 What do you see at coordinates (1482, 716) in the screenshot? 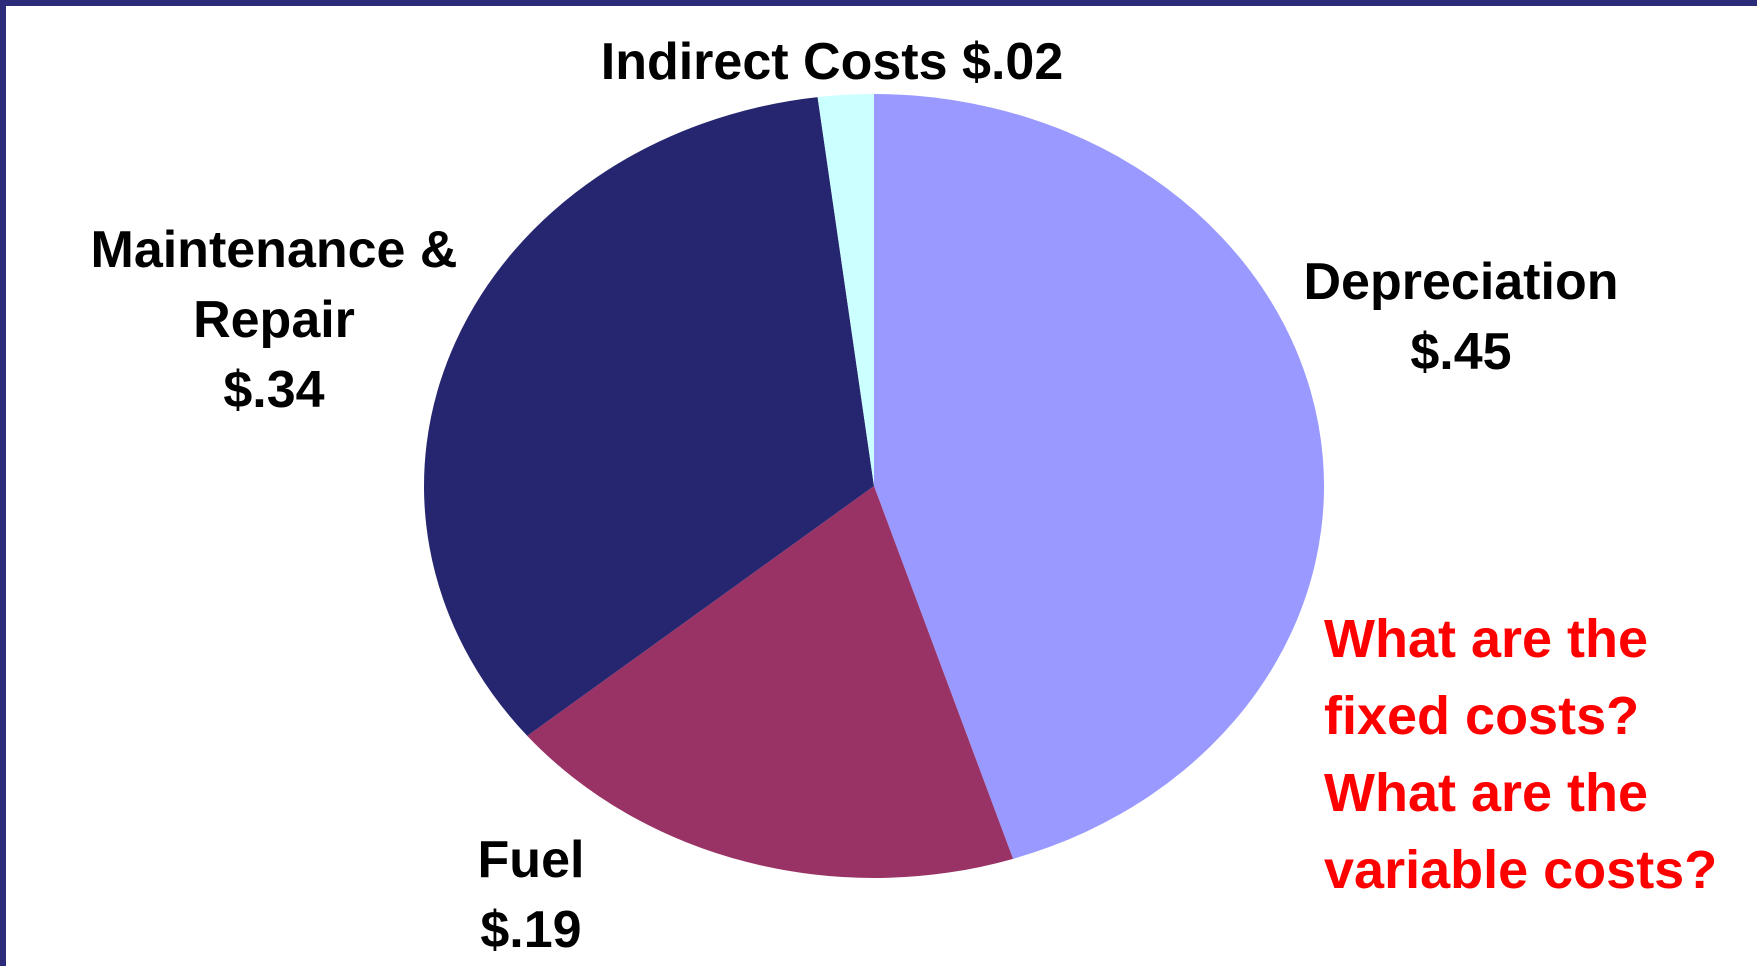
I see `annotation-line: fixed costs?` at bounding box center [1482, 716].